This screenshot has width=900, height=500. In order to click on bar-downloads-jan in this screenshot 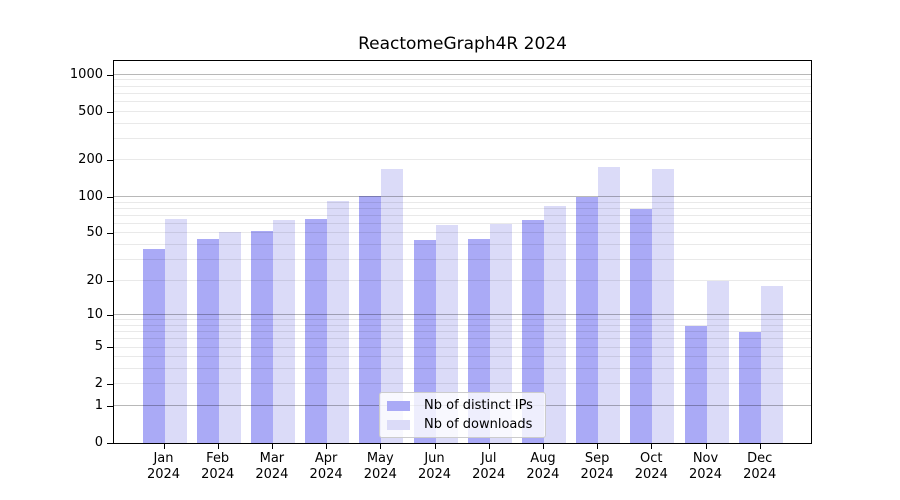, I will do `click(175, 330)`.